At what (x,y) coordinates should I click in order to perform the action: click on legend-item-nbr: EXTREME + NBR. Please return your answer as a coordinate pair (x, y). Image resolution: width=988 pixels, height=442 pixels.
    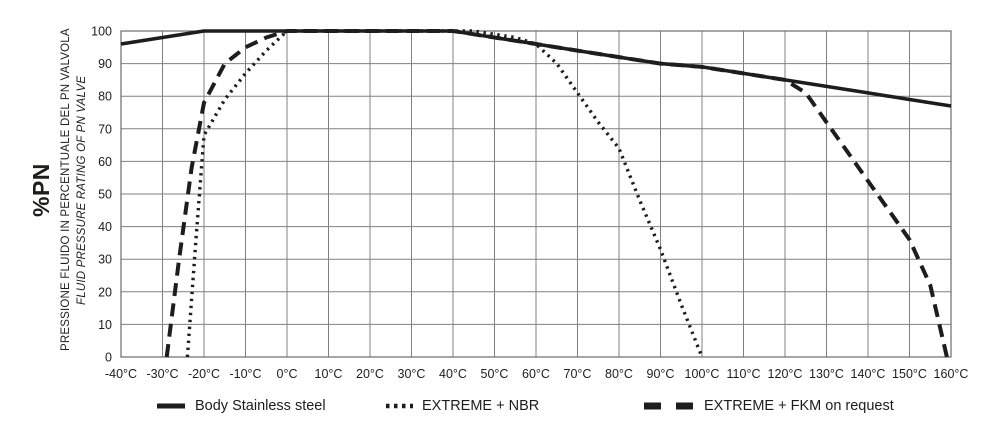
    Looking at the image, I should click on (462, 406).